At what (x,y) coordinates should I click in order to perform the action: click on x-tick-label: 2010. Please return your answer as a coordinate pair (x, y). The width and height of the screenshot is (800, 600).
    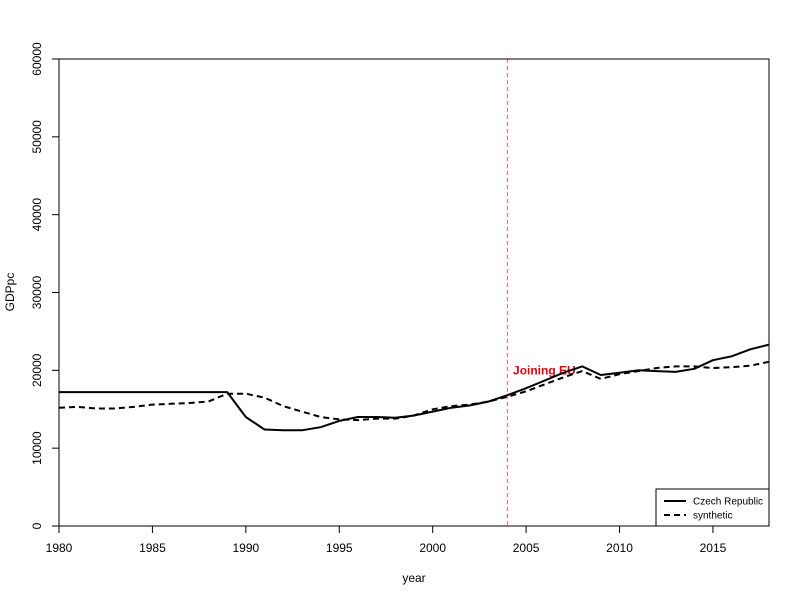
    Looking at the image, I should click on (619, 548).